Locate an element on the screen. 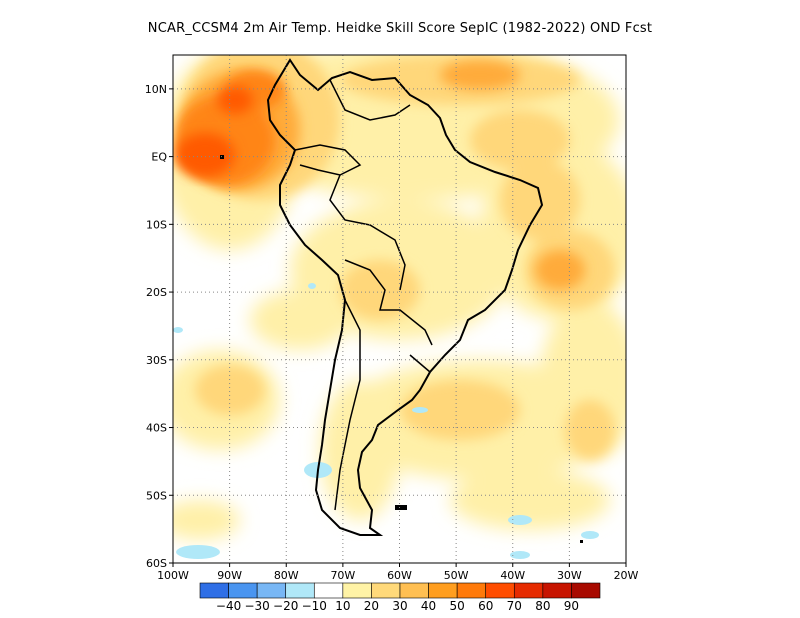  lat-tick-label: 30S is located at coordinates (156, 360).